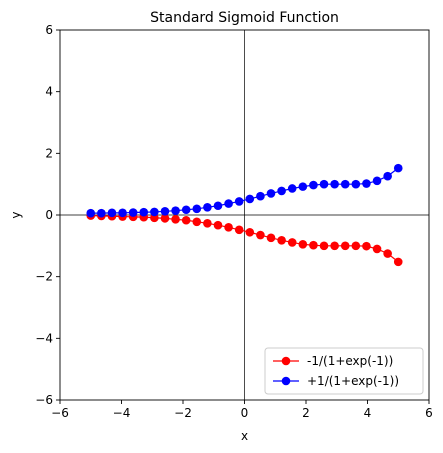  I want to click on x-tick-label: 4, so click(368, 413).